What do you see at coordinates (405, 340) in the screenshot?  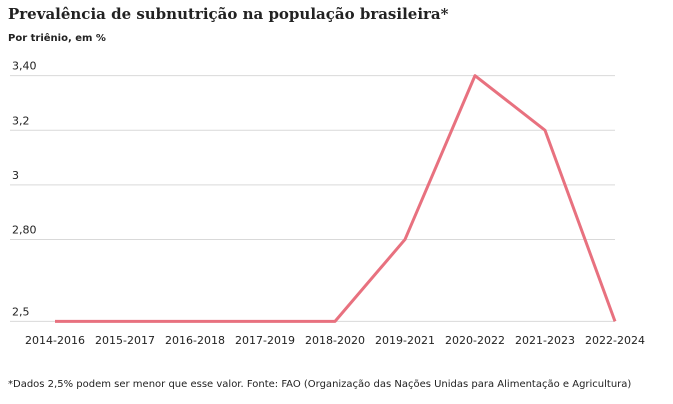 I see `x-tick-label: 2019-2021` at bounding box center [405, 340].